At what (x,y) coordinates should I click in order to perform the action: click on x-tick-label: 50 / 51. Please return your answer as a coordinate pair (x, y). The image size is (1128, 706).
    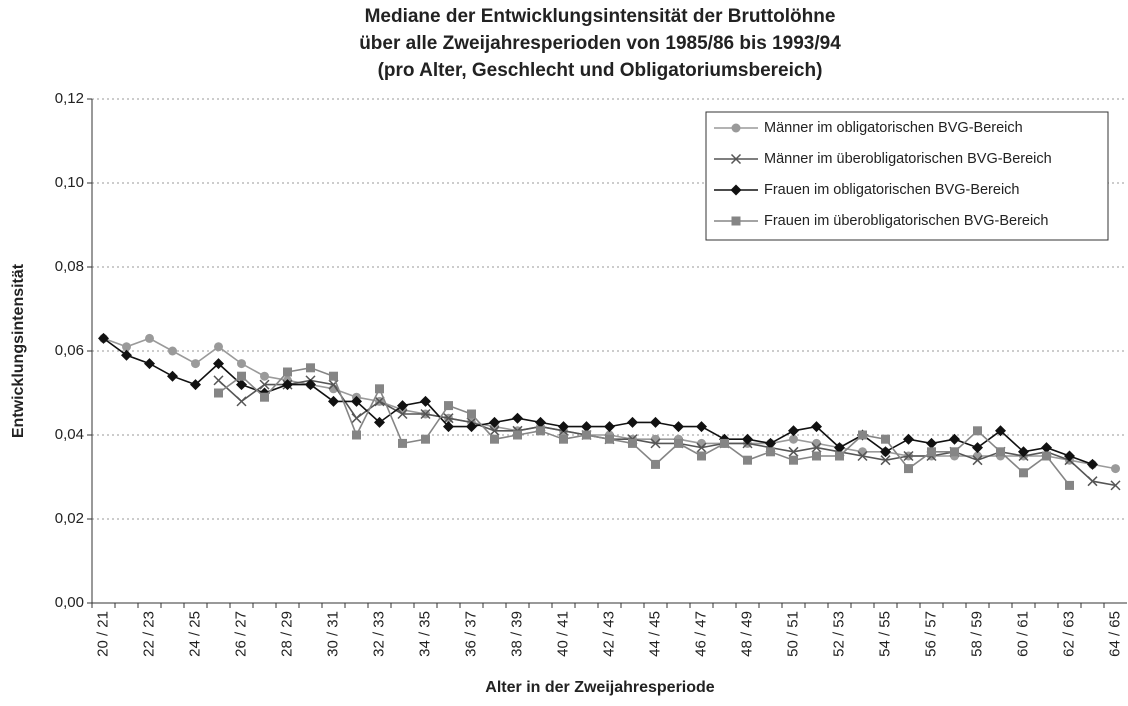
    Looking at the image, I should click on (792, 634).